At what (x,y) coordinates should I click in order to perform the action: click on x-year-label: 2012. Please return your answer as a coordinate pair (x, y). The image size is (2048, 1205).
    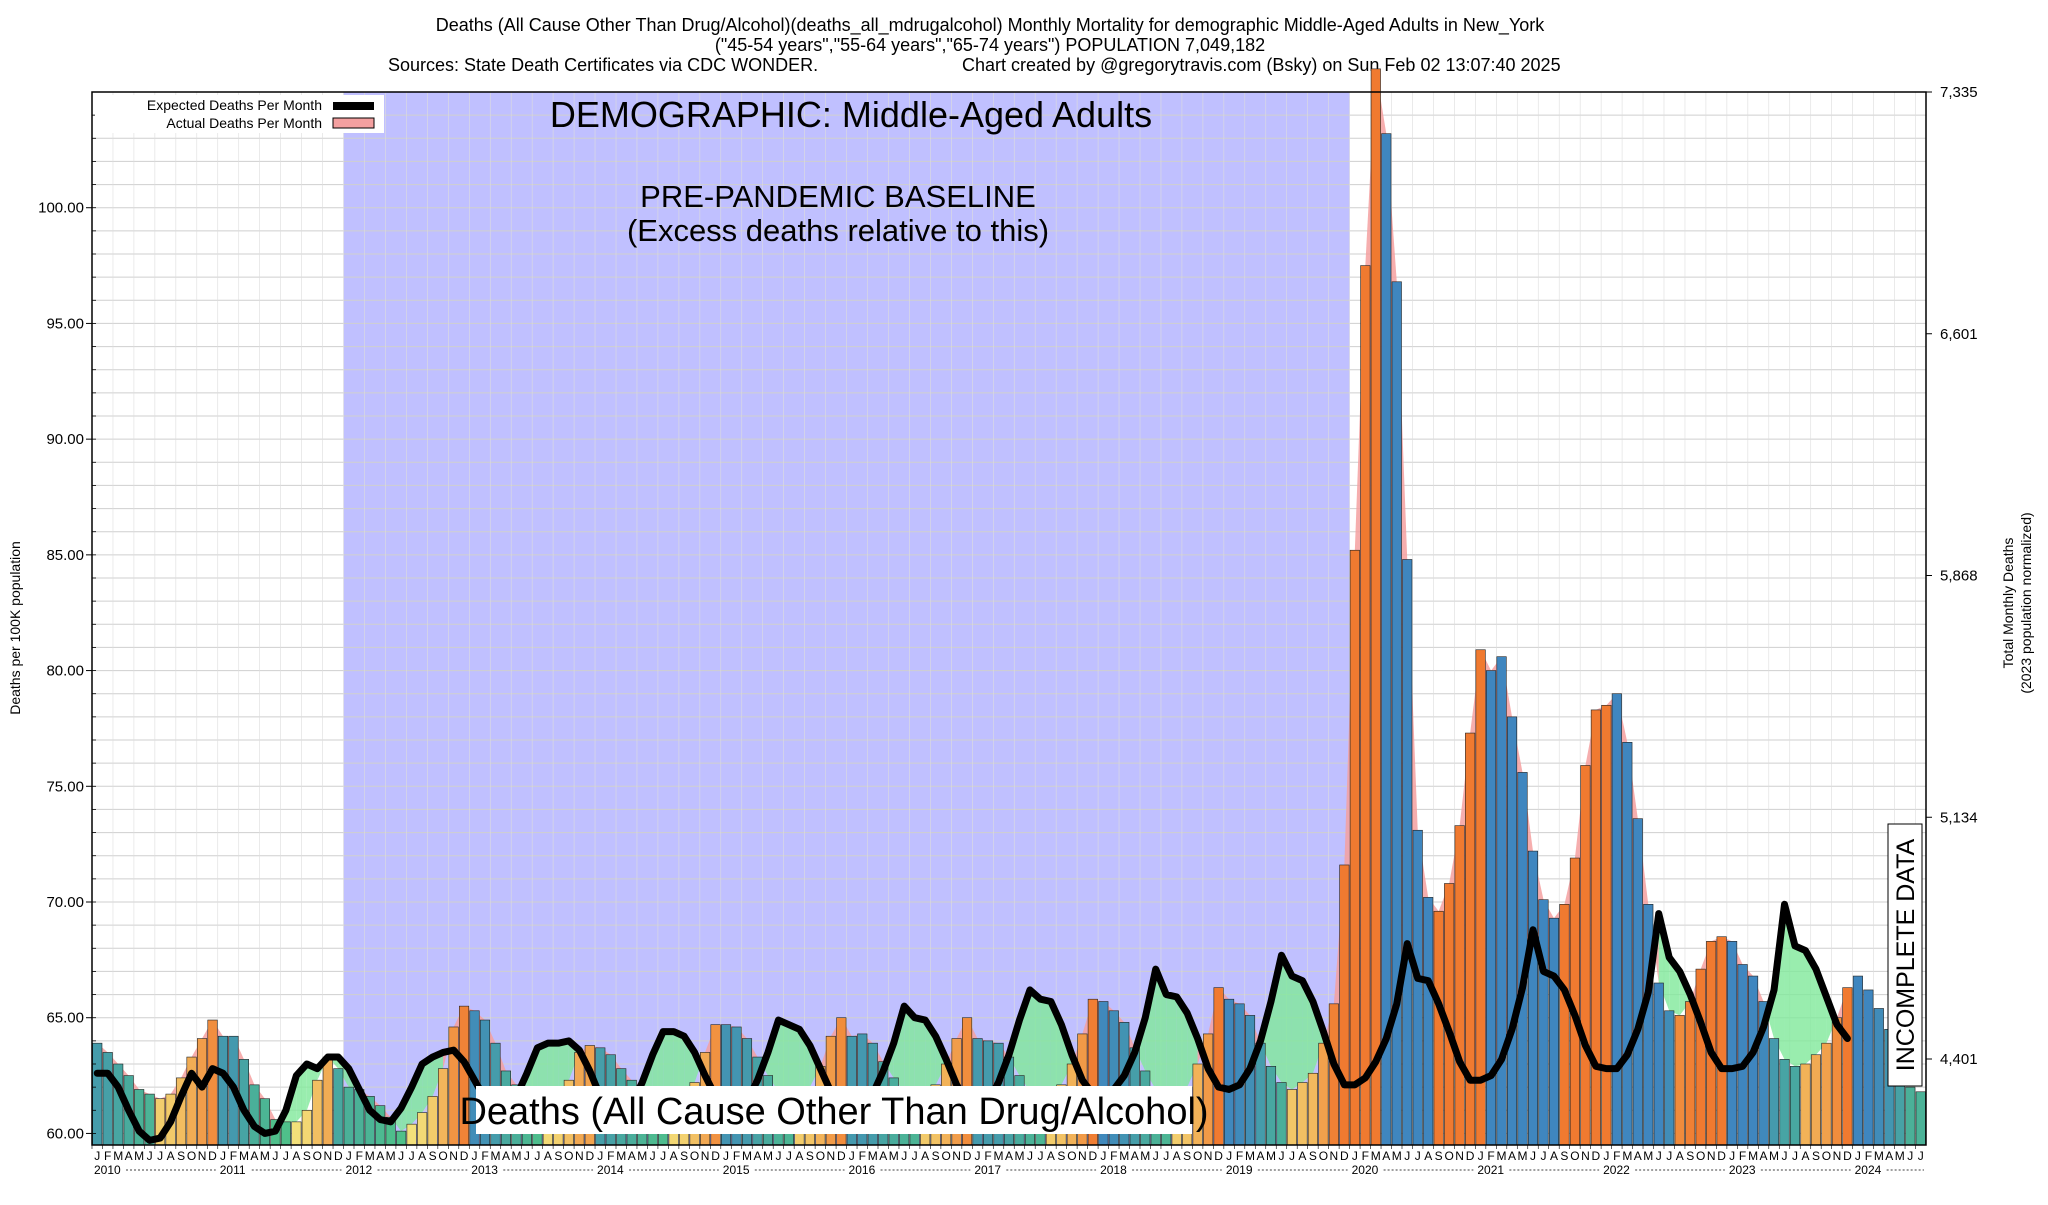
    Looking at the image, I should click on (359, 1170).